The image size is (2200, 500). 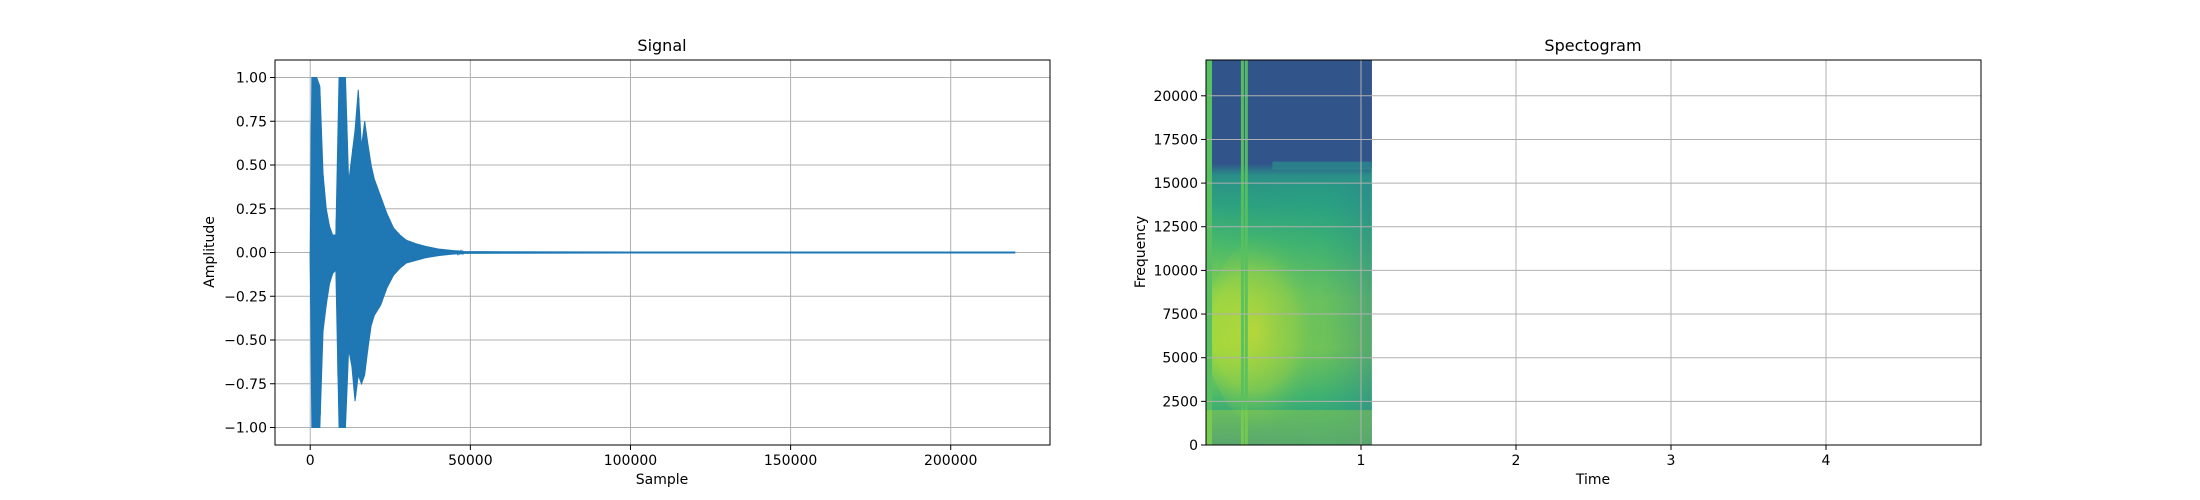 What do you see at coordinates (1180, 359) in the screenshot?
I see `spectrogram-y-tick-label: 5000` at bounding box center [1180, 359].